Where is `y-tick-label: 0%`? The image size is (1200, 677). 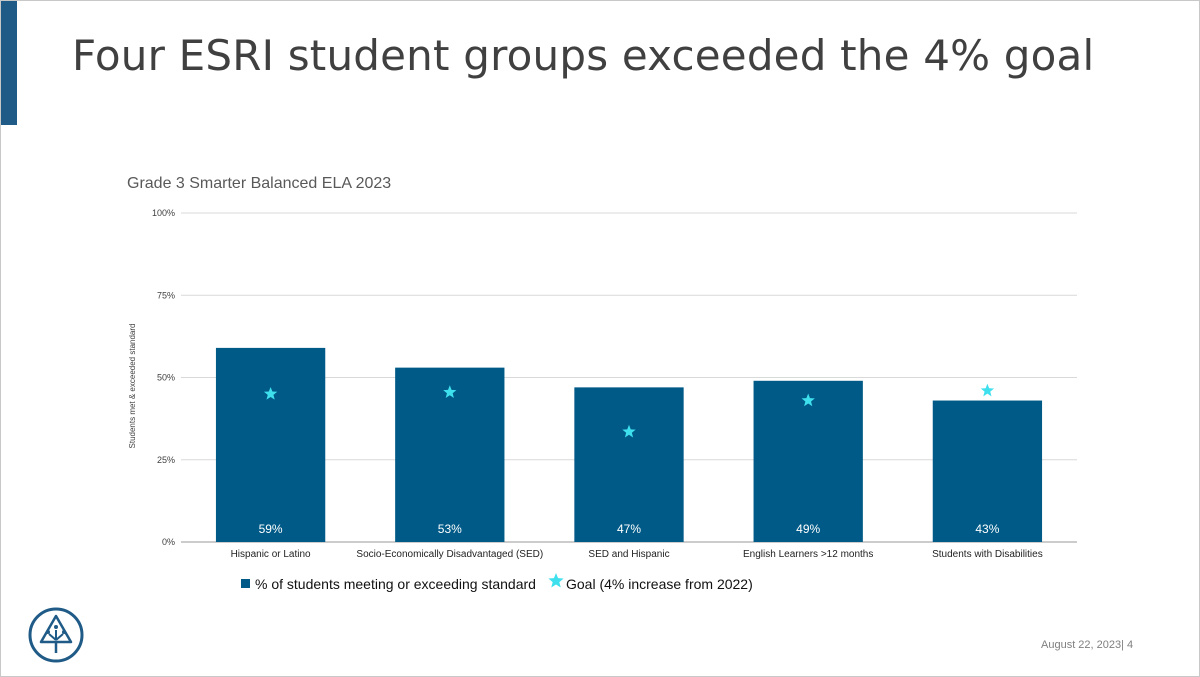
y-tick-label: 0% is located at coordinates (168, 542).